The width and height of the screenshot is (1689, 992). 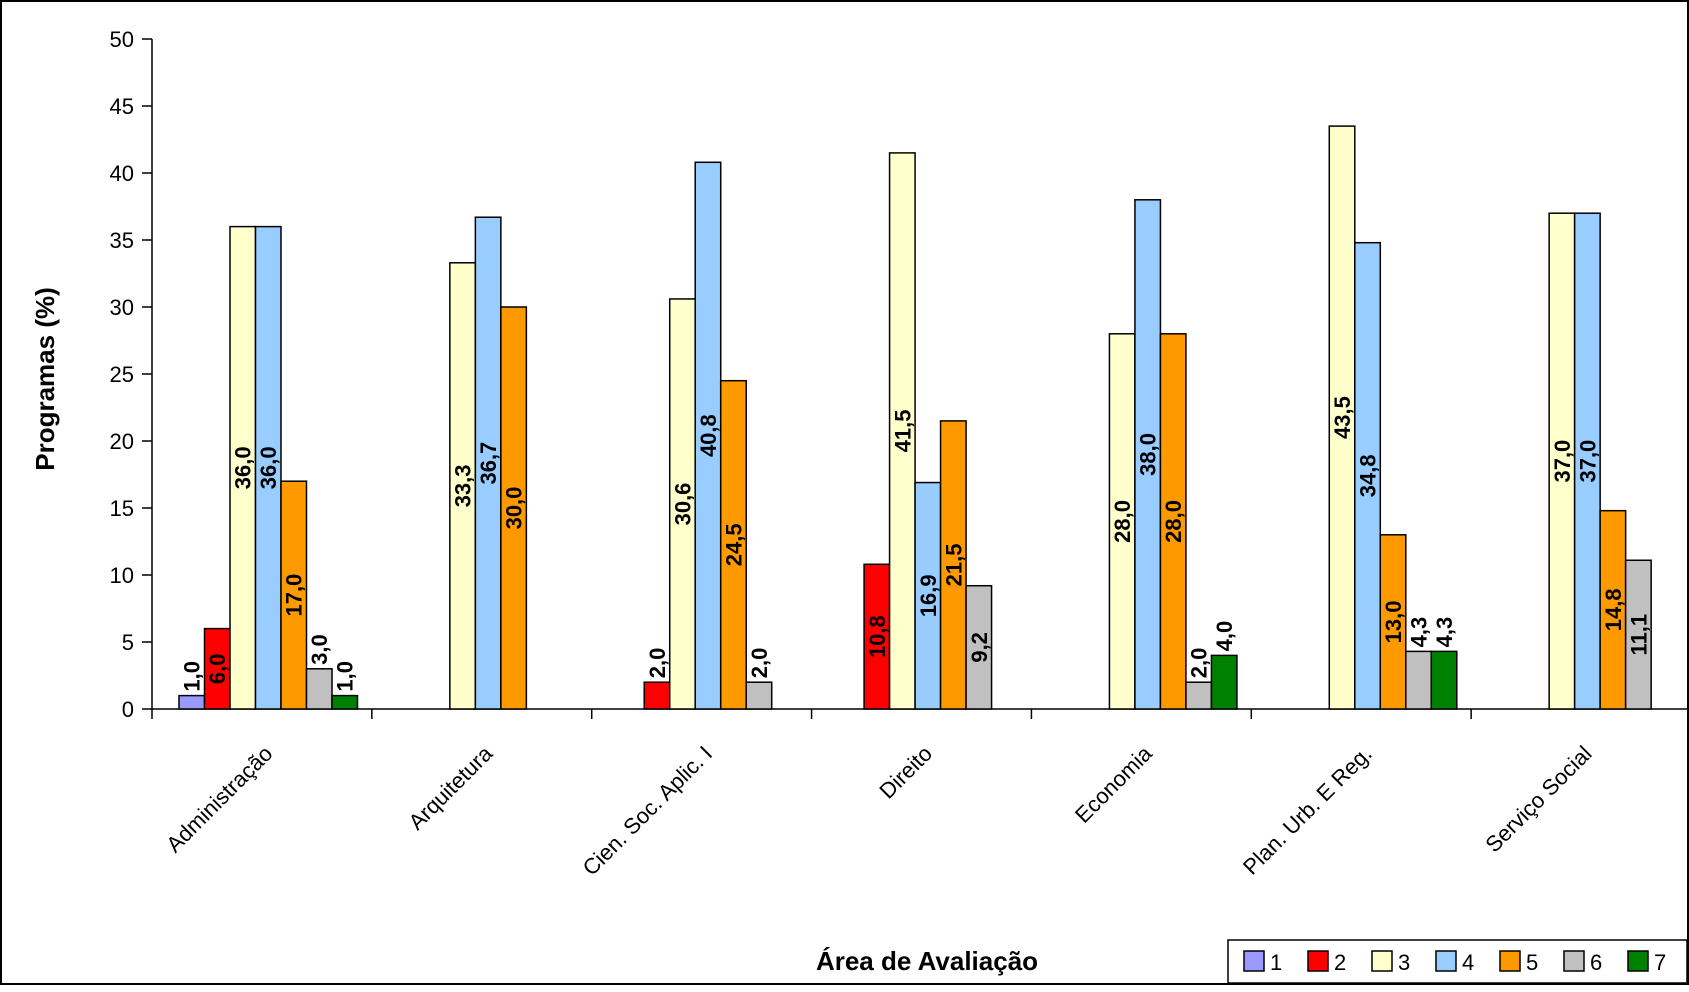 I want to click on x-tick-label: Administração, so click(x=219, y=799).